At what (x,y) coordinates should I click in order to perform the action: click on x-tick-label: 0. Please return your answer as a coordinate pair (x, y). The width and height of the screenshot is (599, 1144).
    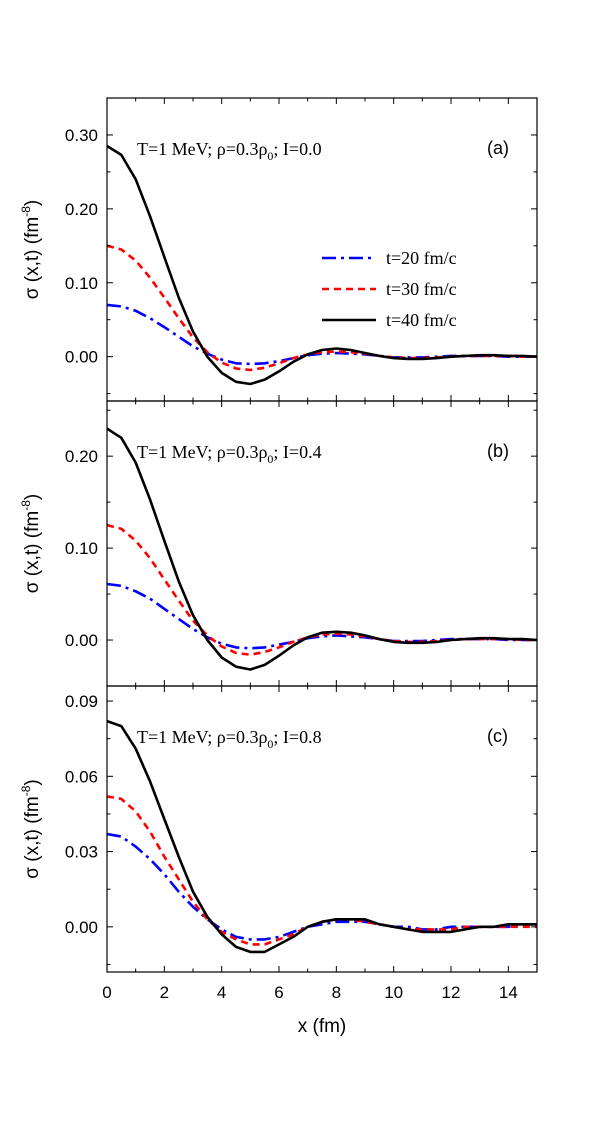
    Looking at the image, I should click on (106, 992).